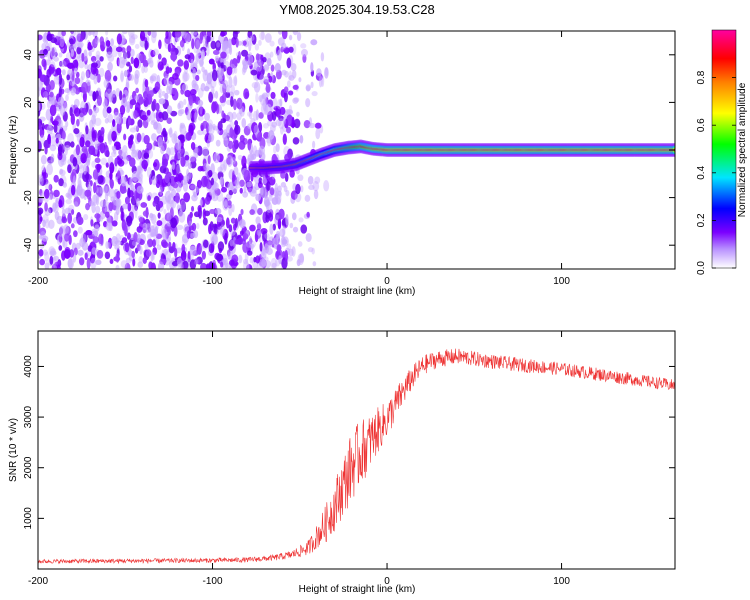  Describe the element at coordinates (701, 172) in the screenshot. I see `colorbar-tick-label: 0.4` at that location.